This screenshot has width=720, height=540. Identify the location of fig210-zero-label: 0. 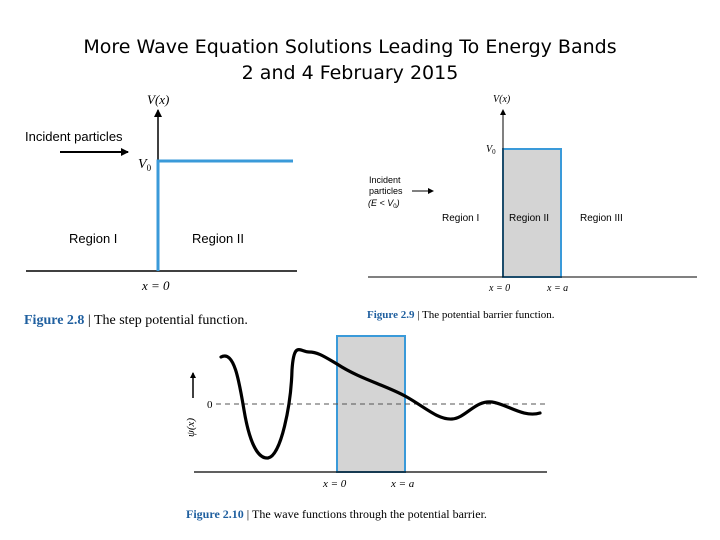
(210, 405).